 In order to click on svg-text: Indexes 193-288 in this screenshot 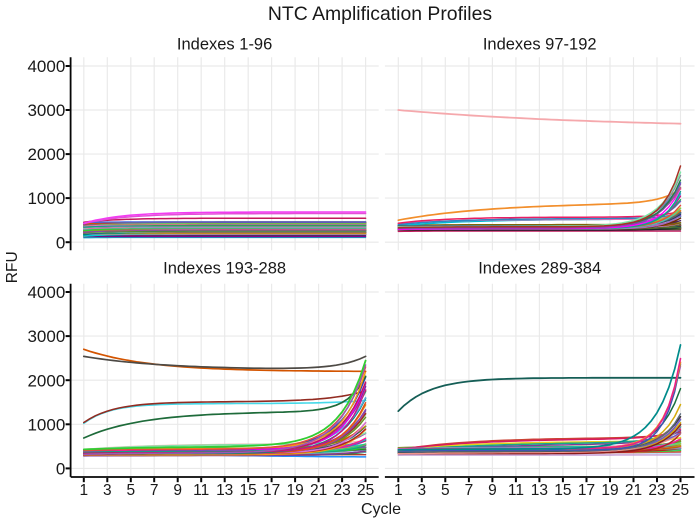, I will do `click(224, 269)`.